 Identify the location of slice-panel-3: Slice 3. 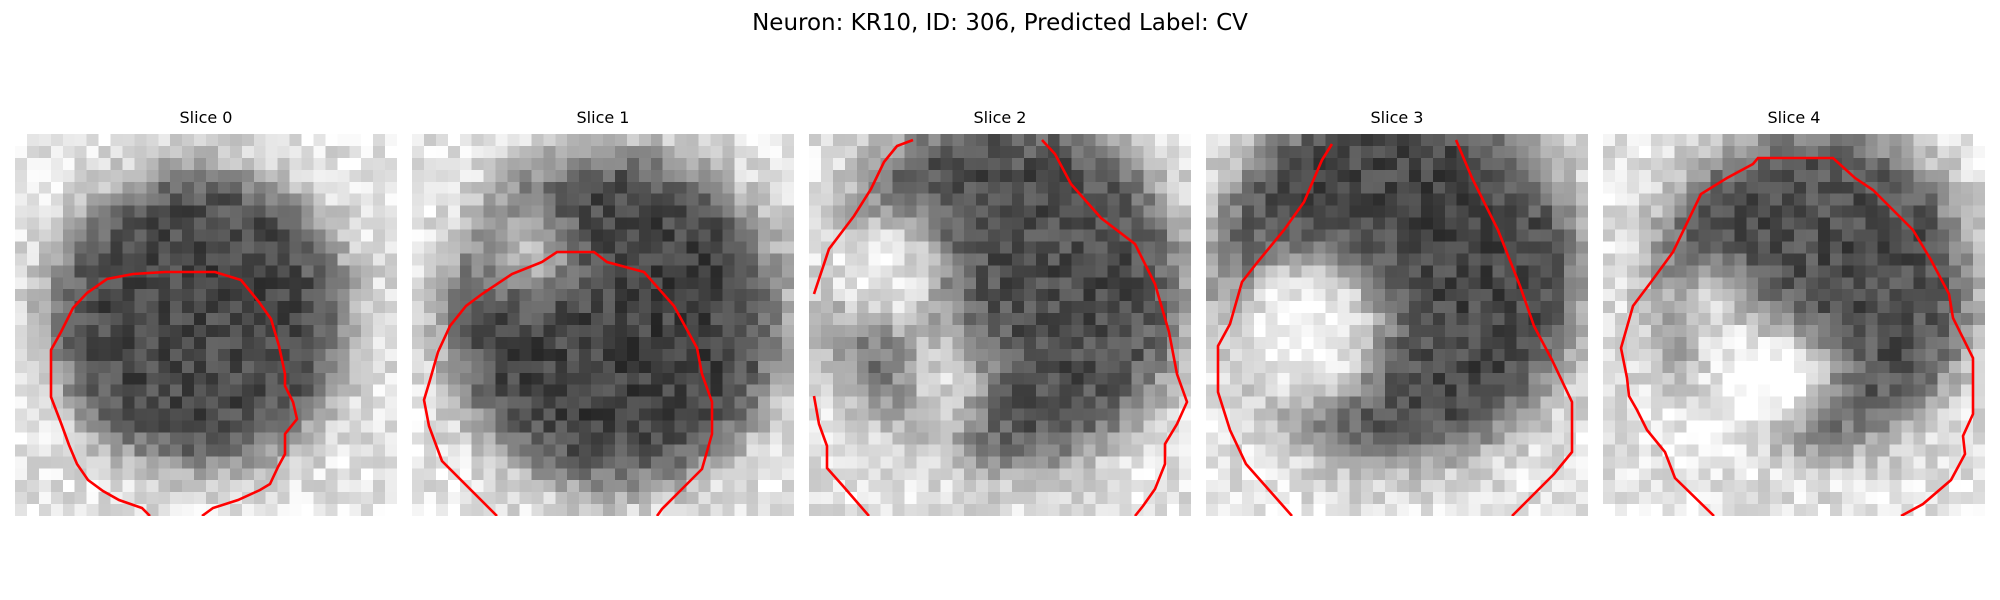
(1397, 312).